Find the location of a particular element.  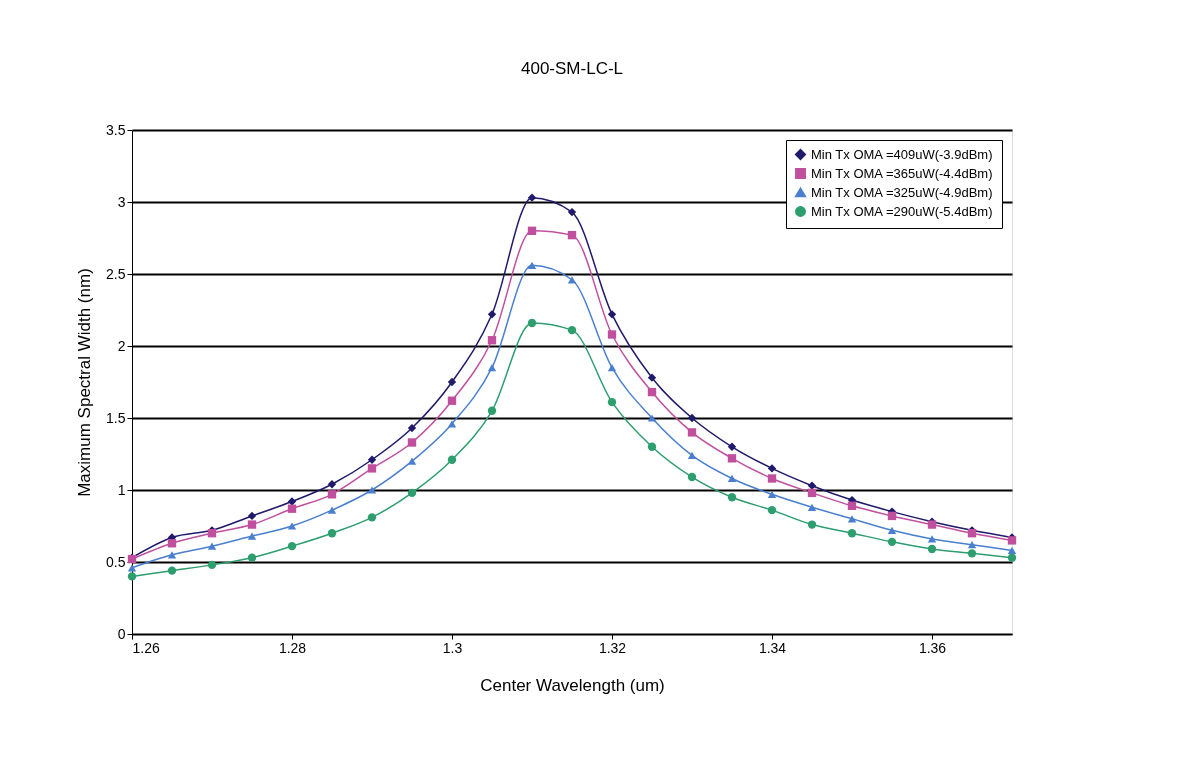

y-tick-label: 1.5 is located at coordinates (116, 417).